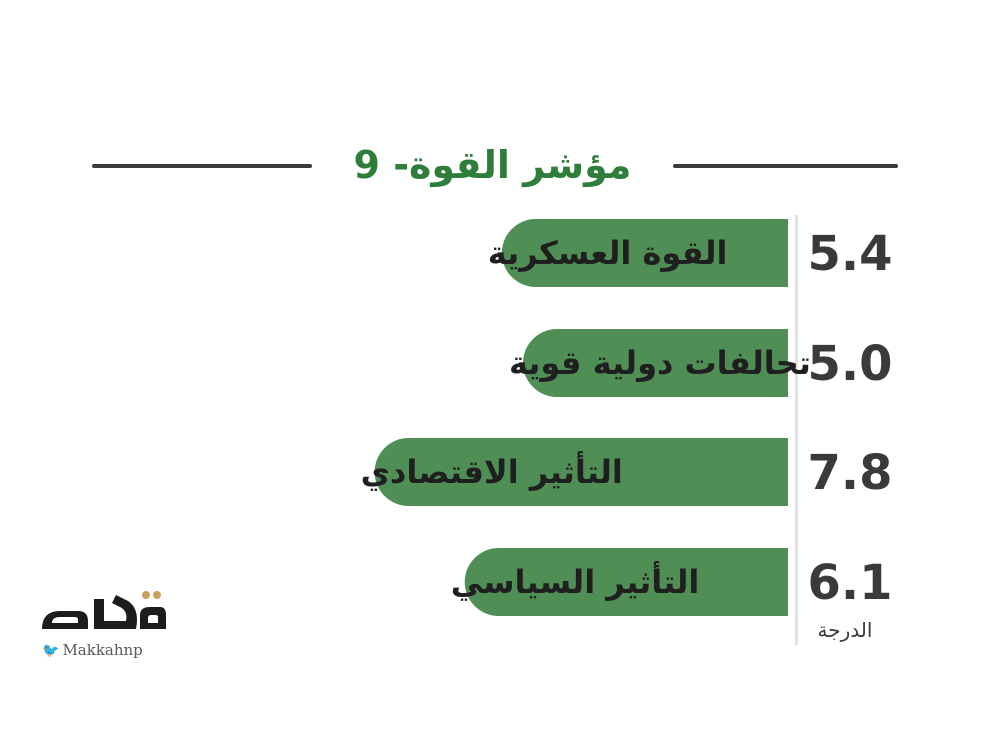  I want to click on title-rule-right, so click(785, 166).